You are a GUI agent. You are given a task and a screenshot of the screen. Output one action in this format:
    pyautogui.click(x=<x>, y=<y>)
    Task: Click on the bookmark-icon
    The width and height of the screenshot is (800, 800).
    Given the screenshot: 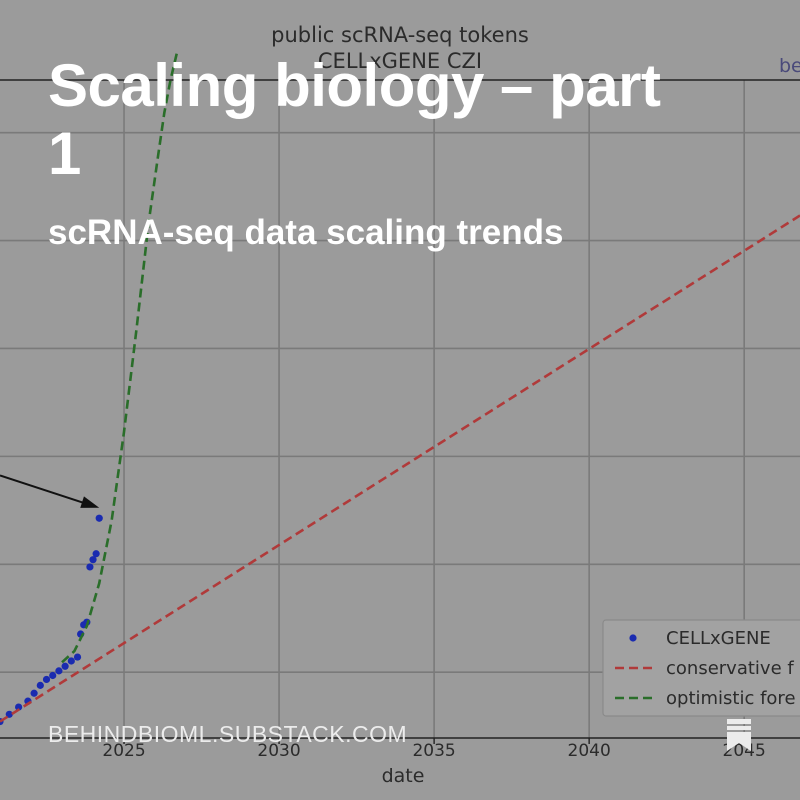 What is the action you would take?
    pyautogui.click(x=739, y=735)
    